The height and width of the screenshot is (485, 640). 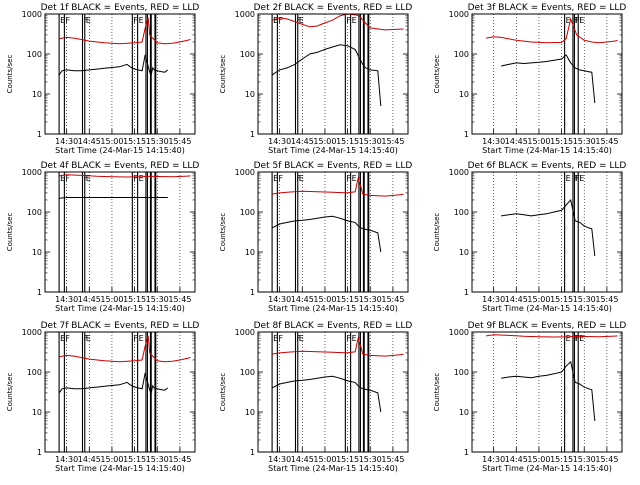 What do you see at coordinates (120, 326) in the screenshot?
I see `panel-title: Det 7f BLACK = Events, RED = LLD` at bounding box center [120, 326].